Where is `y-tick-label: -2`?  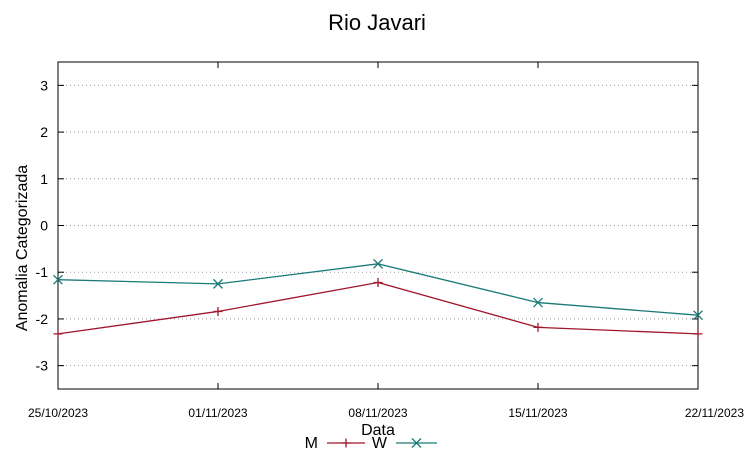
y-tick-label: -2 is located at coordinates (42, 319).